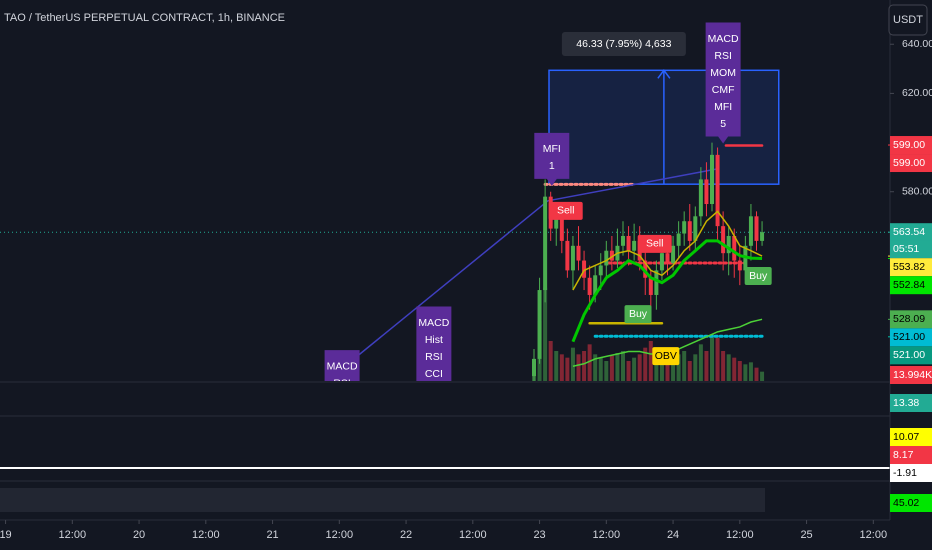 The image size is (932, 550). Describe the element at coordinates (906, 403) in the screenshot. I see `pane-tag: 13.38` at that location.